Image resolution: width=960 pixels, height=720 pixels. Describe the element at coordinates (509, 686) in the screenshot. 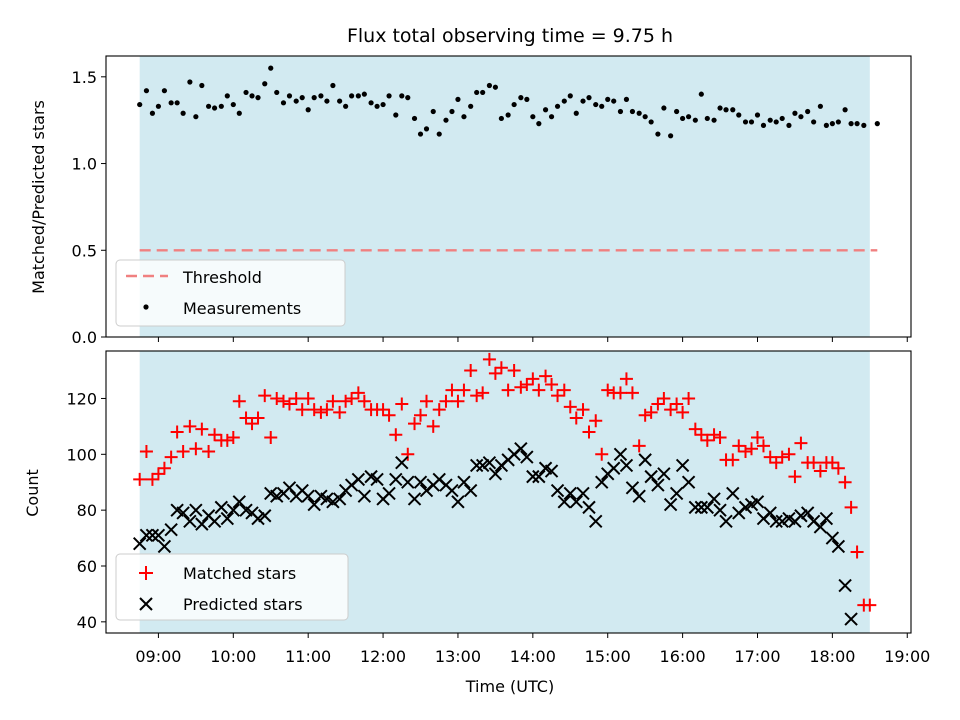

I see `x-axis-label: Time (UTC)` at that location.